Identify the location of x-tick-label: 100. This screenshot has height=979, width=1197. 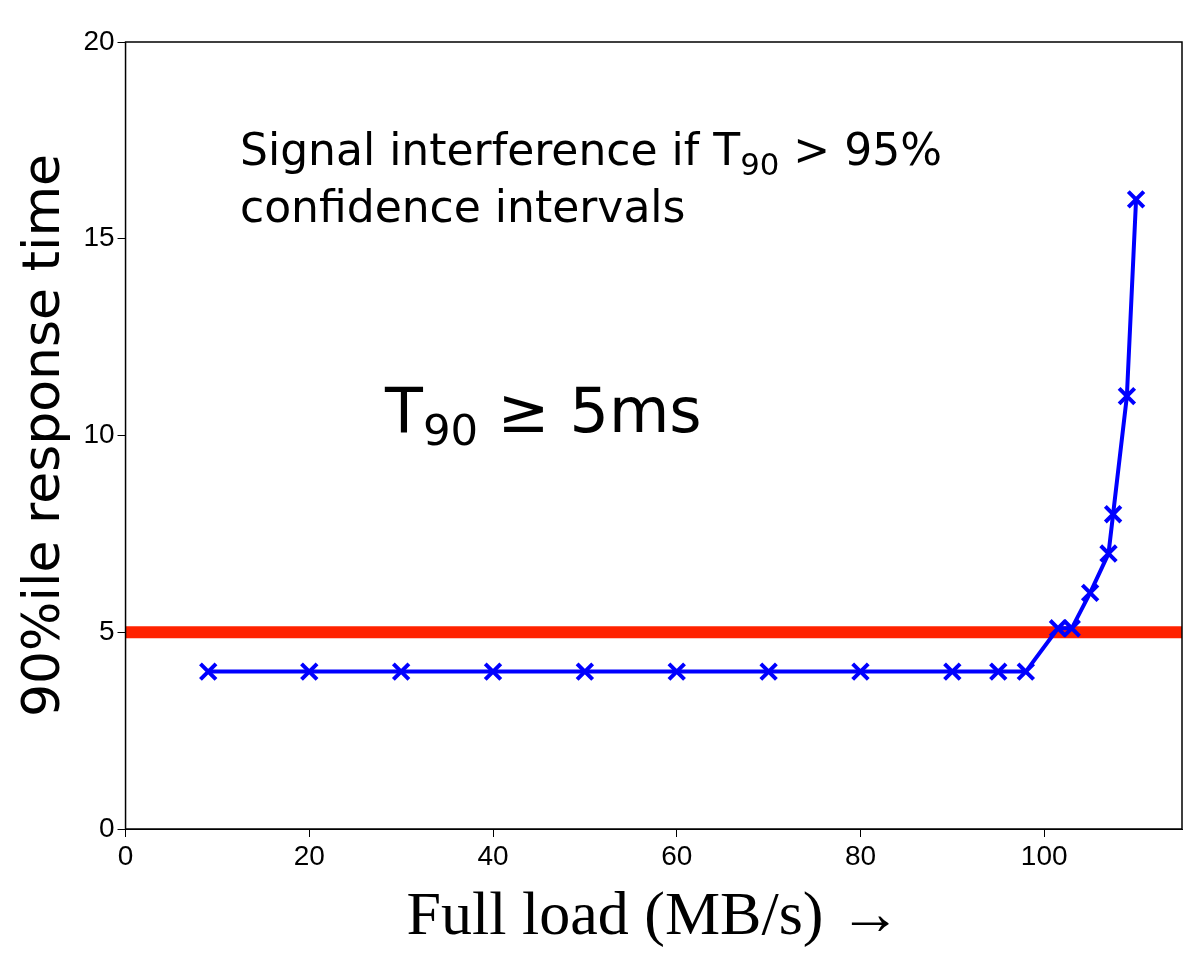
(1044, 855).